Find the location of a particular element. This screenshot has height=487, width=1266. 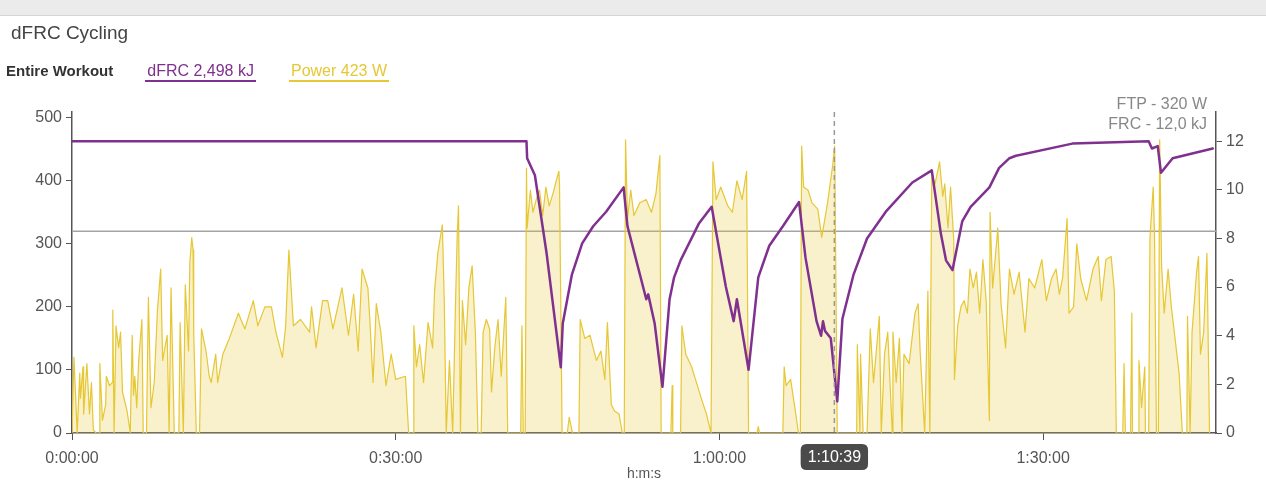

x-tick-label: 0:00:00 is located at coordinates (72, 458).